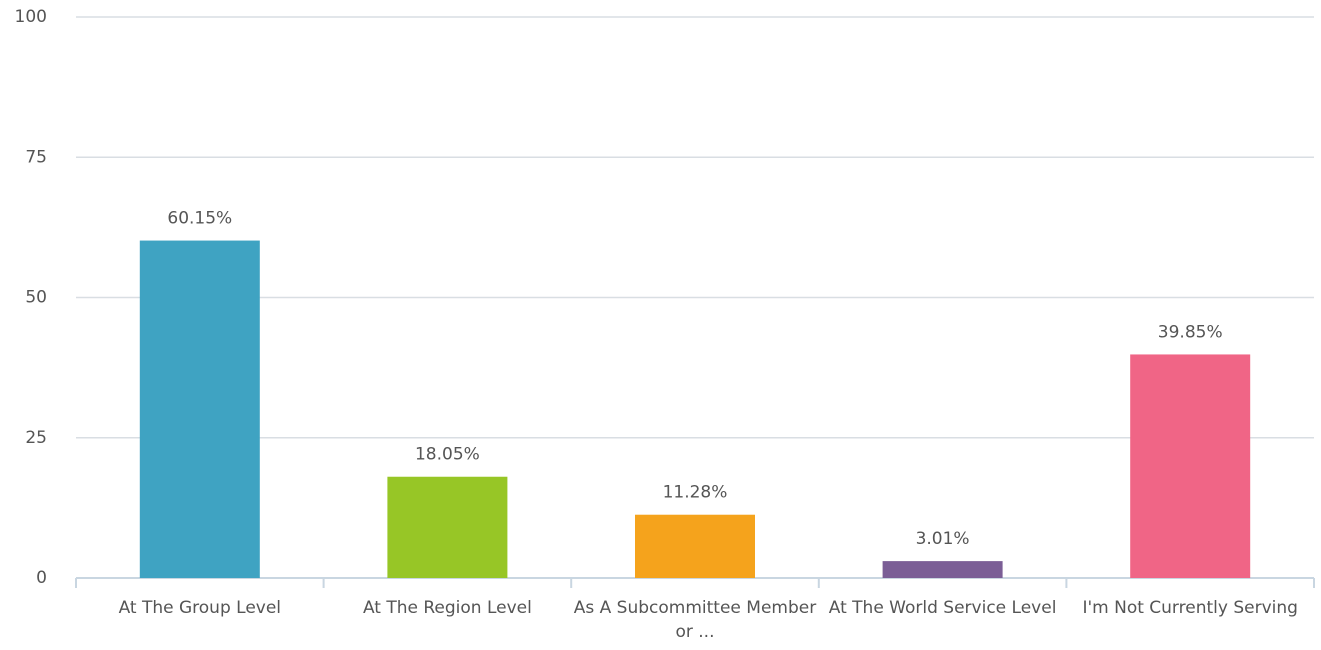  What do you see at coordinates (1190, 608) in the screenshot?
I see `x-tick-label: I'm Not Currently Serving` at bounding box center [1190, 608].